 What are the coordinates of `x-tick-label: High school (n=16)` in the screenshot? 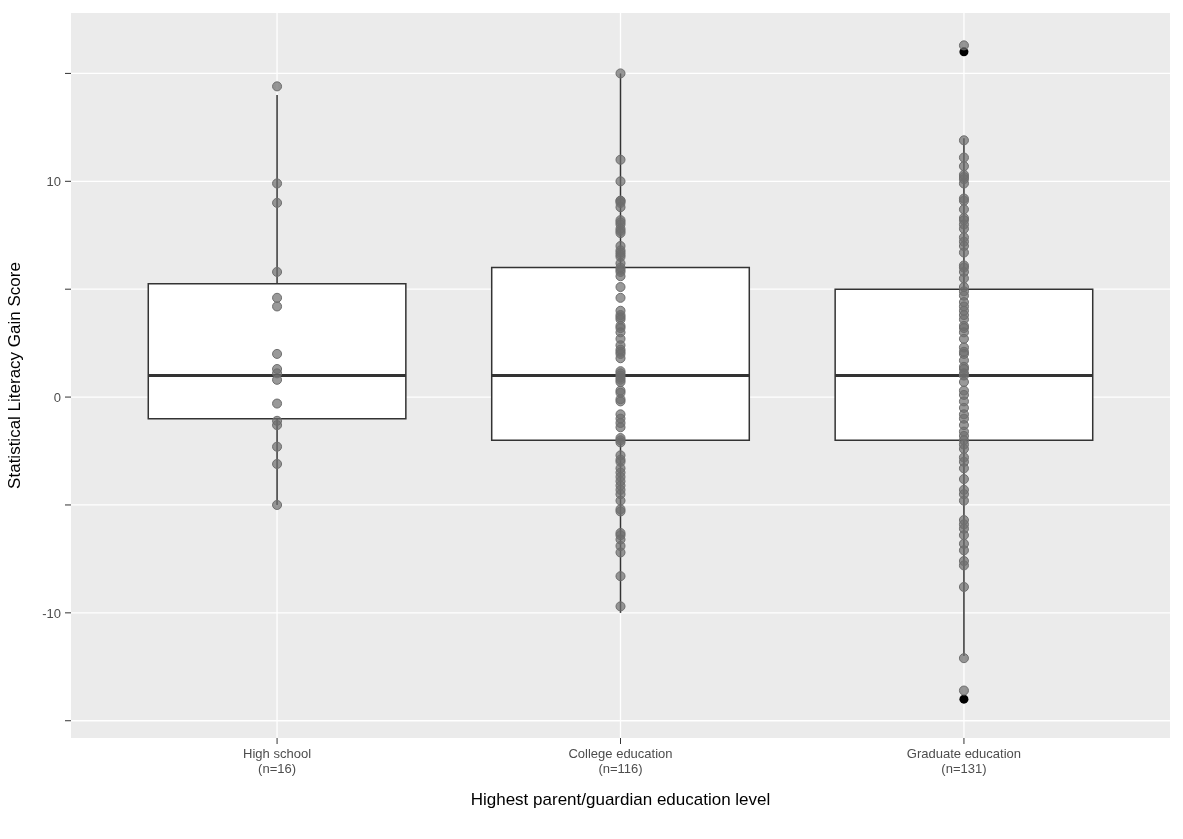 It's located at (277, 761).